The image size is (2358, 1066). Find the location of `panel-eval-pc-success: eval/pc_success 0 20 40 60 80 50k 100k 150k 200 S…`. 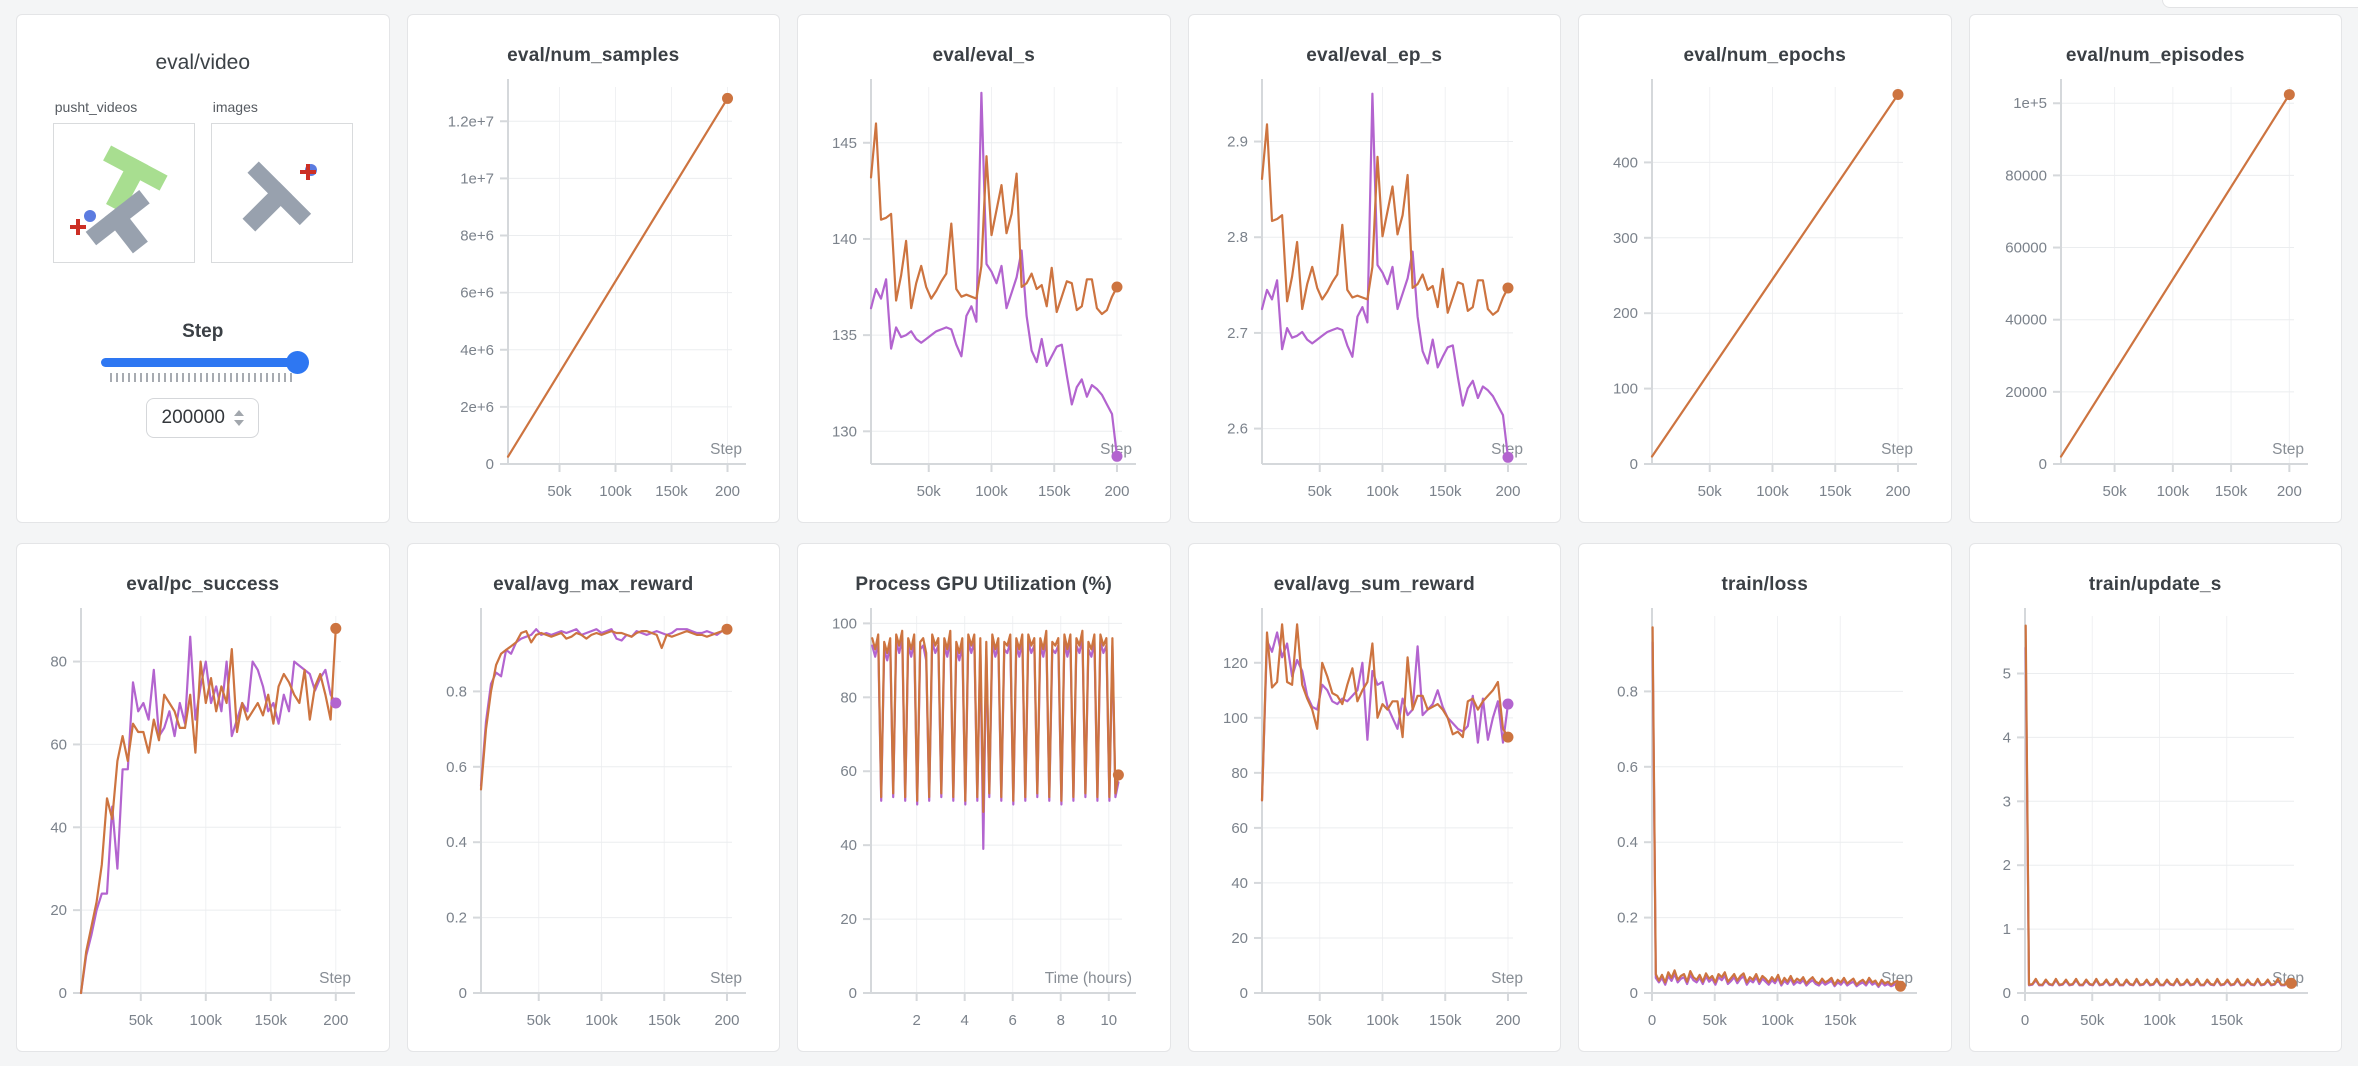

panel-eval-pc-success: eval/pc_success 0 20 40 60 80 50k 100k 150k 200 S… is located at coordinates (203, 797).